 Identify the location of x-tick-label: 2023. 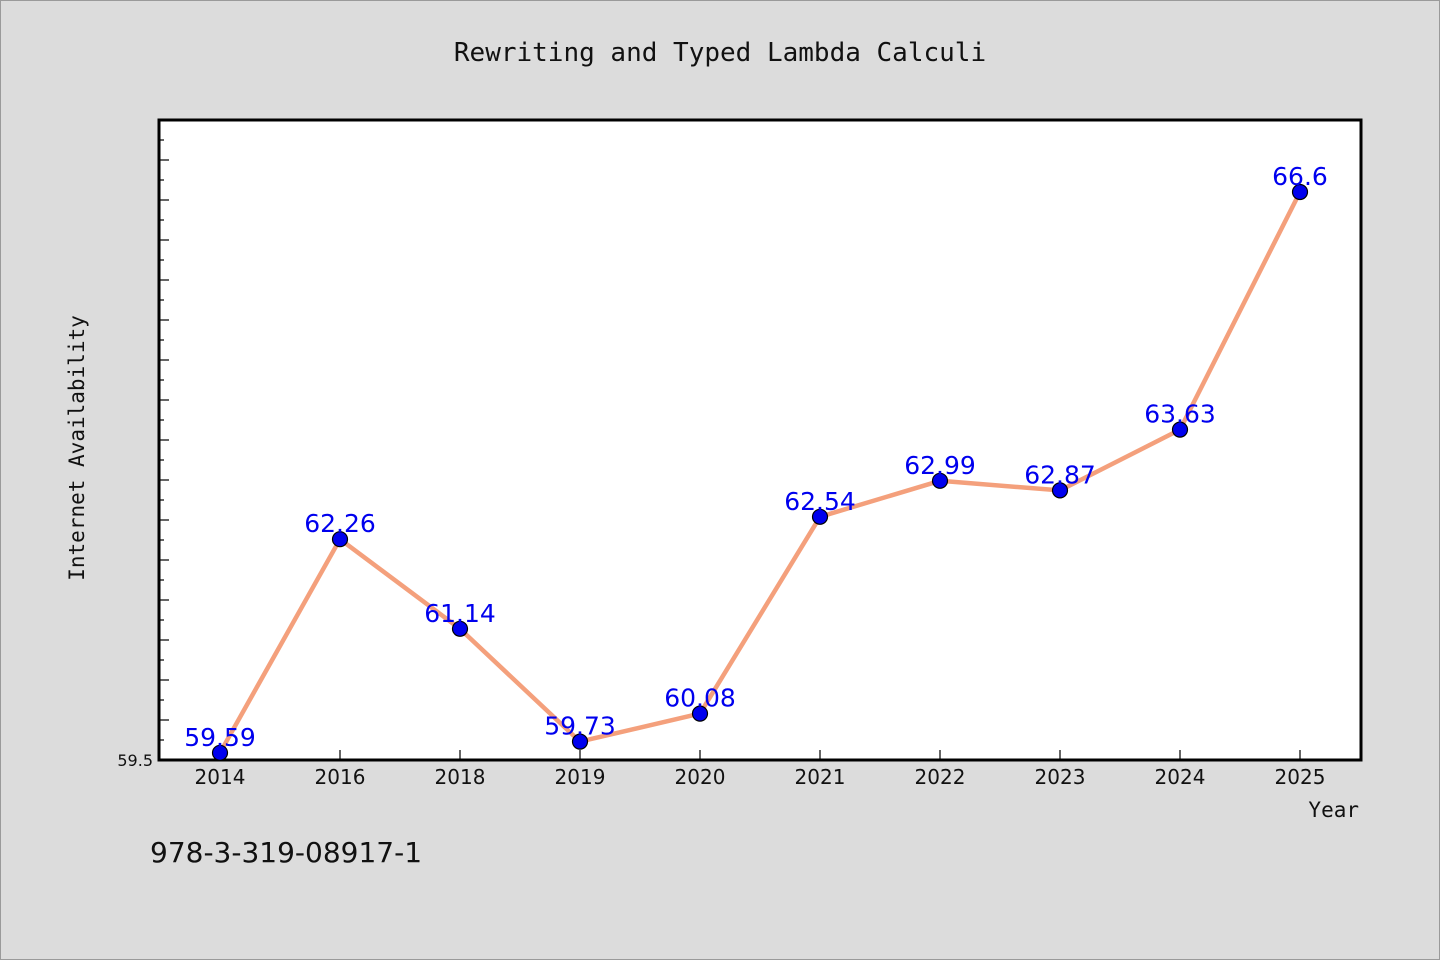
(1060, 777).